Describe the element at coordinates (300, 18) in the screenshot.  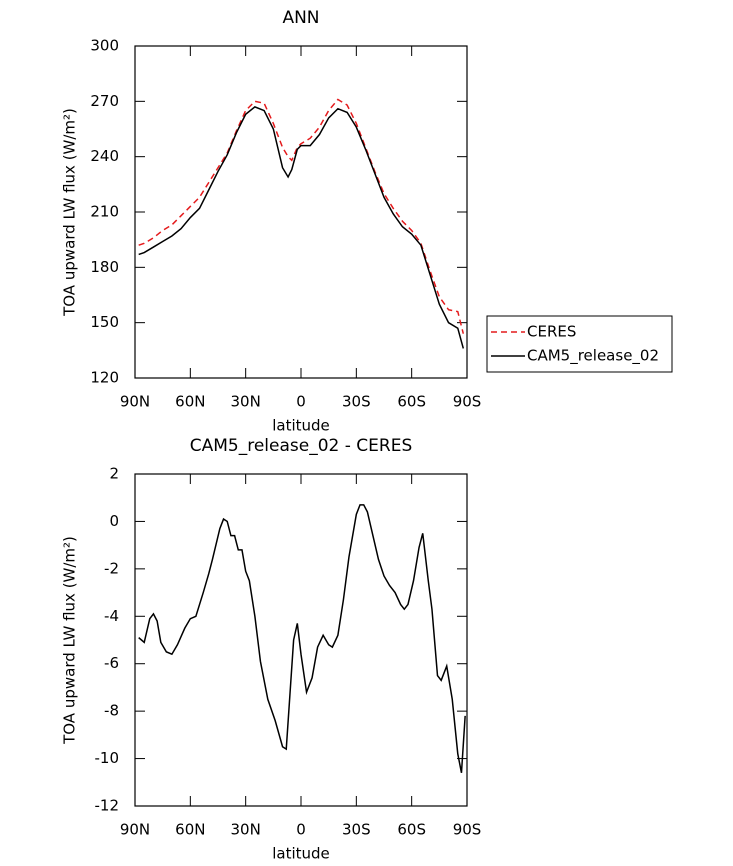
I see `chart-title: ANN` at that location.